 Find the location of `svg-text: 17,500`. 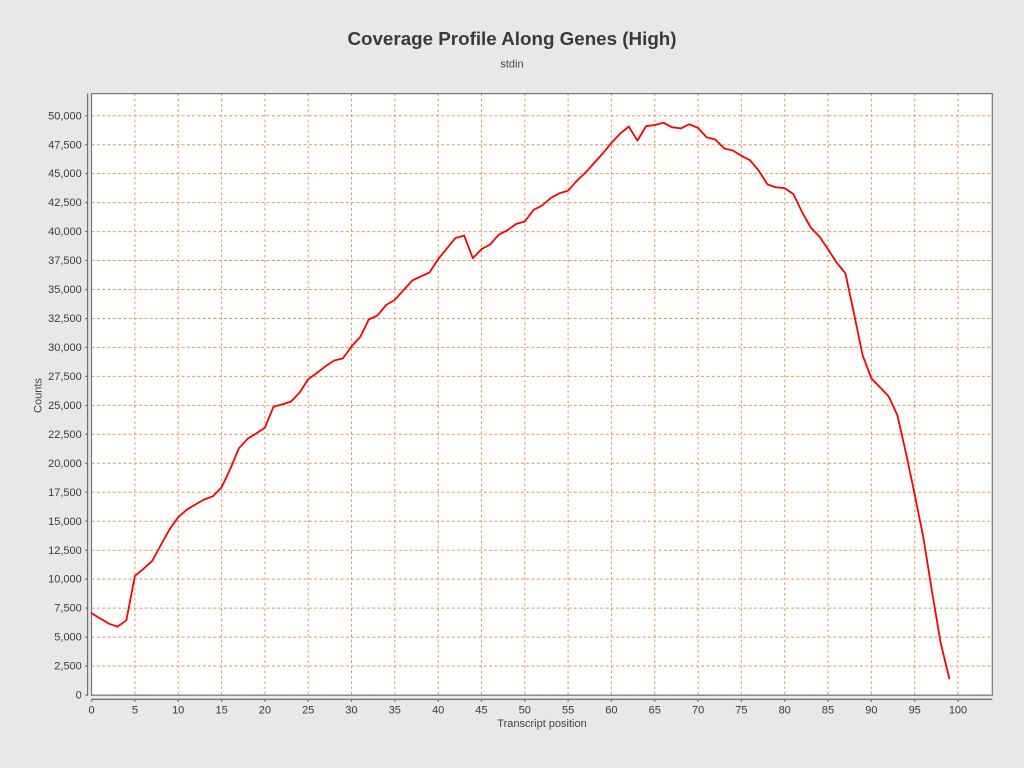

svg-text: 17,500 is located at coordinates (65, 493).